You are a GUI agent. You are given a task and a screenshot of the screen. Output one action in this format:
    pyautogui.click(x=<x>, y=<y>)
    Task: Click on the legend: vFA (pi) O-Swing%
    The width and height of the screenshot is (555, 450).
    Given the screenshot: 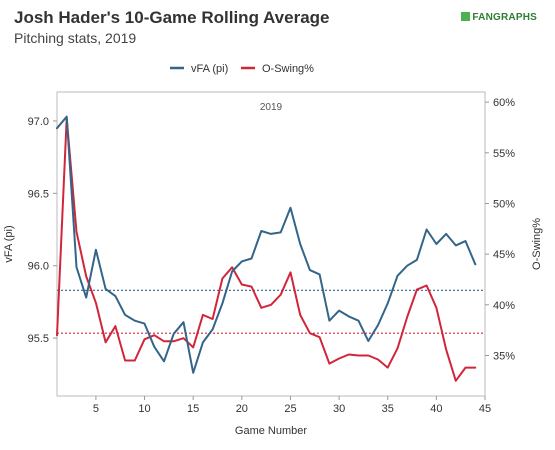 What is the action you would take?
    pyautogui.click(x=242, y=69)
    